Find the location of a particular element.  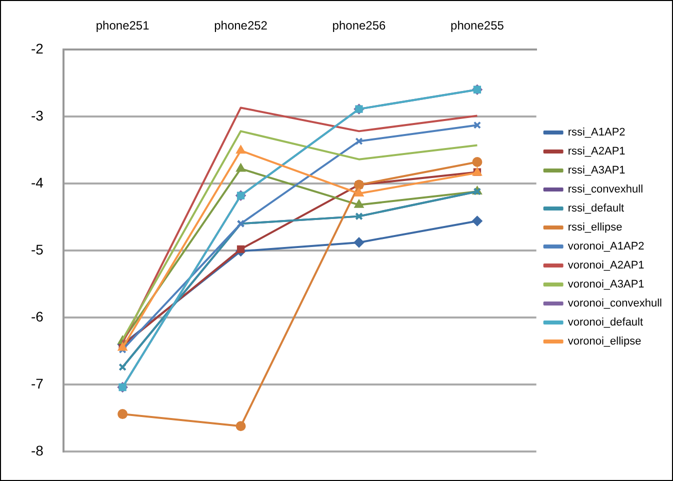

y-tick-label: -6 is located at coordinates (37, 316).